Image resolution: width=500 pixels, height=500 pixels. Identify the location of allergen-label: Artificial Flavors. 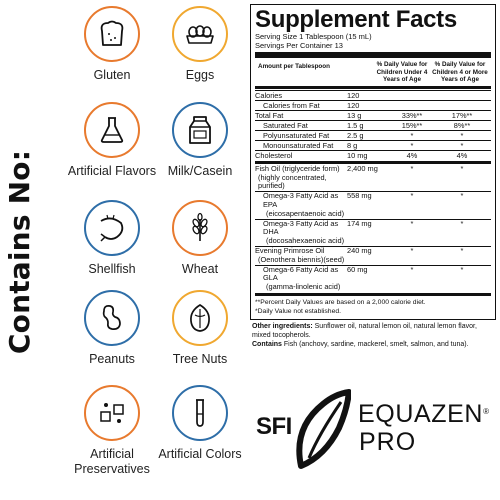
(112, 171).